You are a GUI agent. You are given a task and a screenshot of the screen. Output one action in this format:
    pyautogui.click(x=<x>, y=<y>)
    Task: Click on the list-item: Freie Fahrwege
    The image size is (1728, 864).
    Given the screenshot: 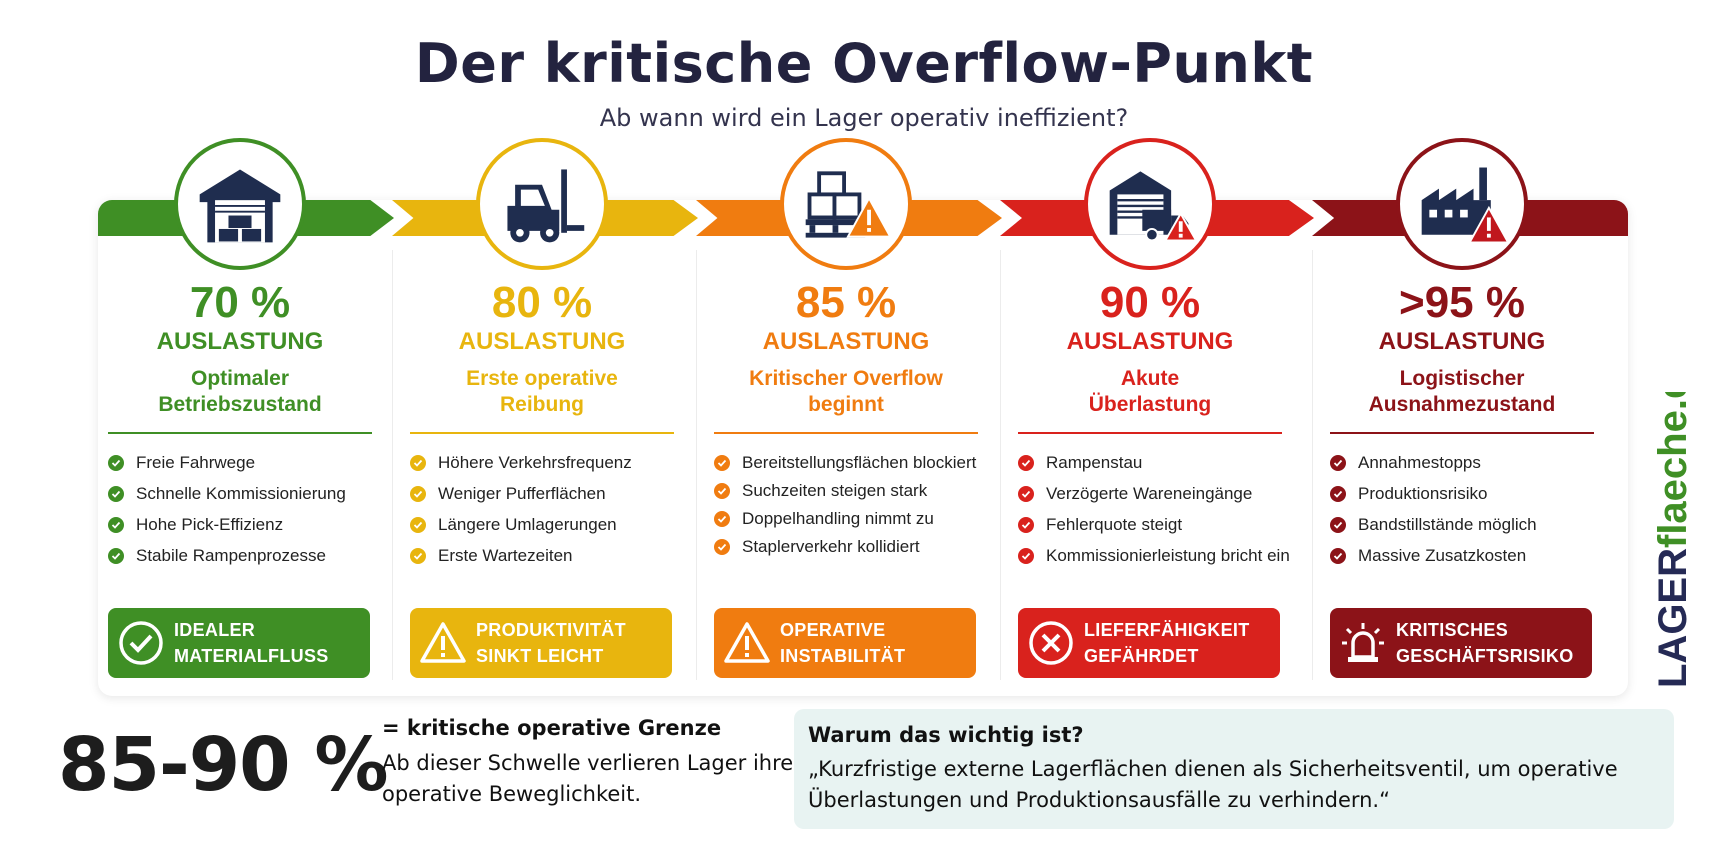 What is the action you would take?
    pyautogui.click(x=248, y=463)
    